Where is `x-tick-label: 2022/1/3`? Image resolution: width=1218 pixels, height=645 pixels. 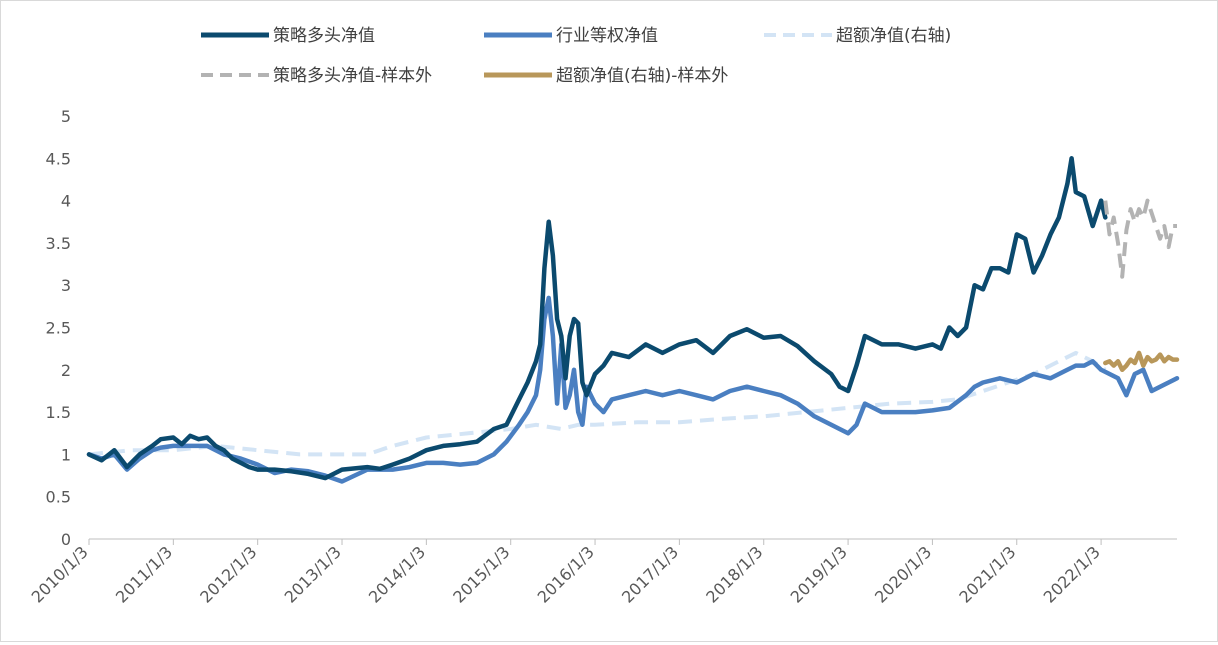
x-tick-label: 2022/1/3 is located at coordinates (1072, 574).